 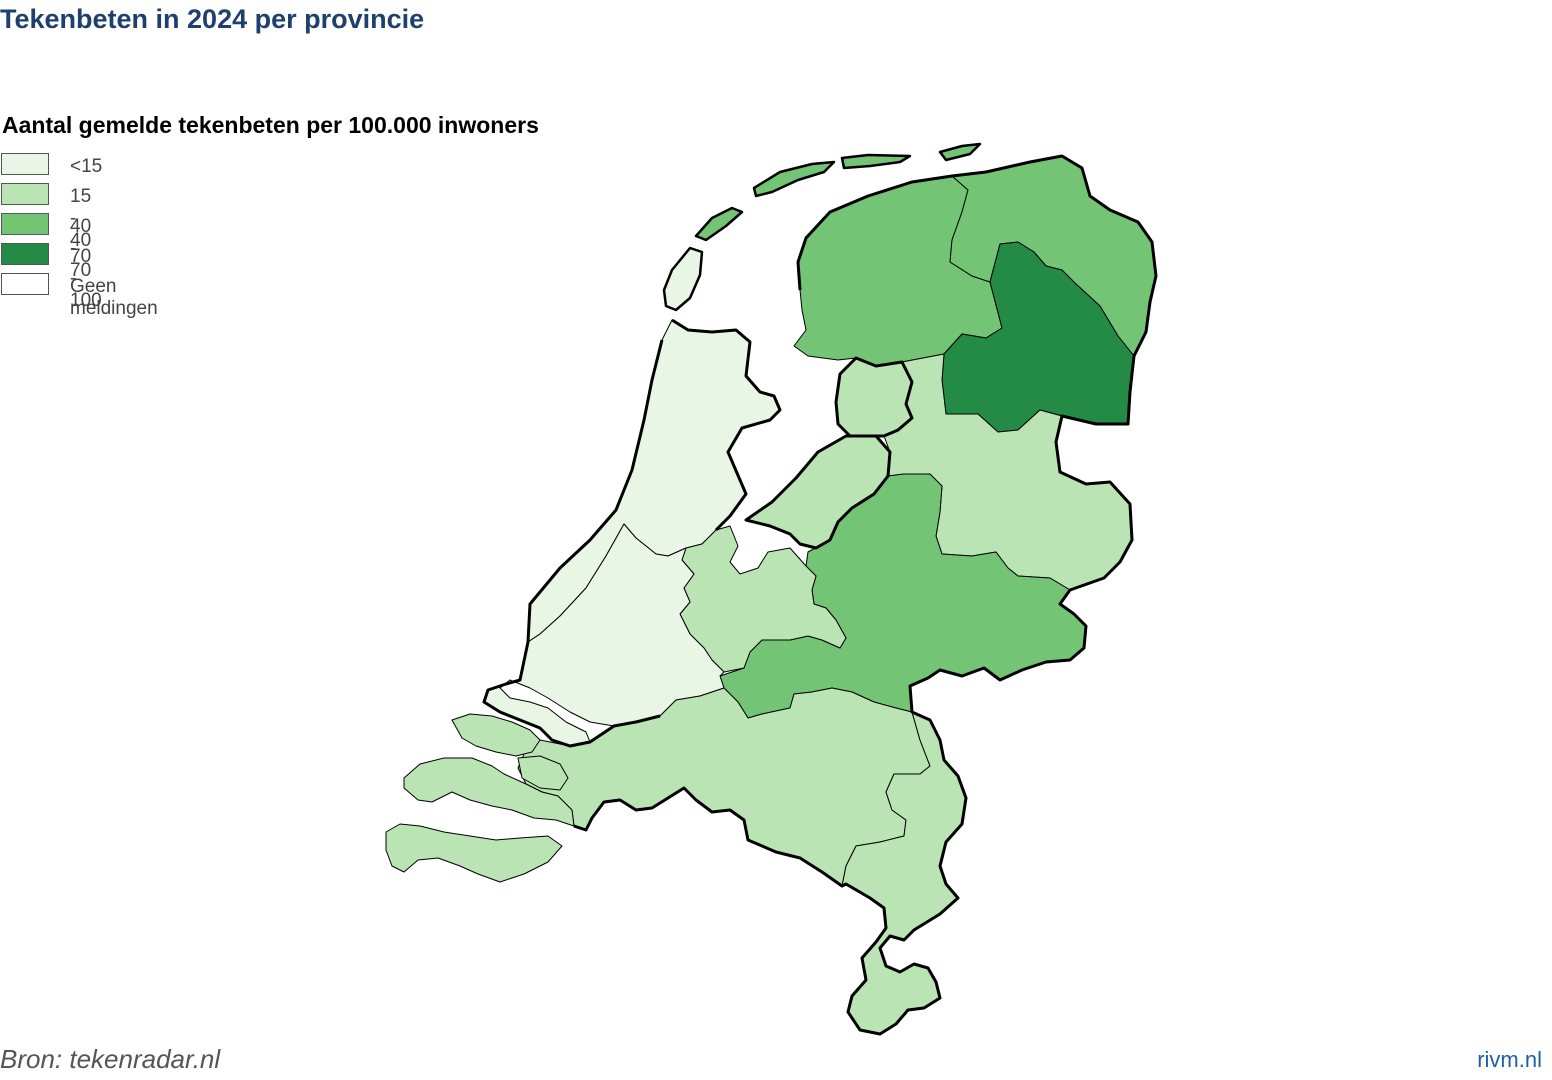 I want to click on island-vlieland, so click(x=719, y=224).